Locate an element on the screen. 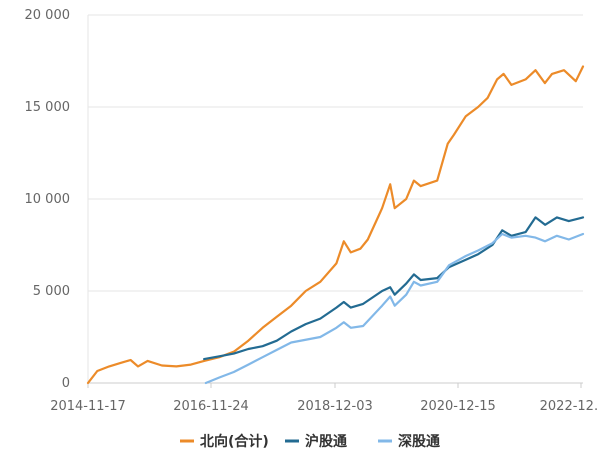 This screenshot has width=598, height=457. y-tick-label: 5 000 is located at coordinates (51, 291).